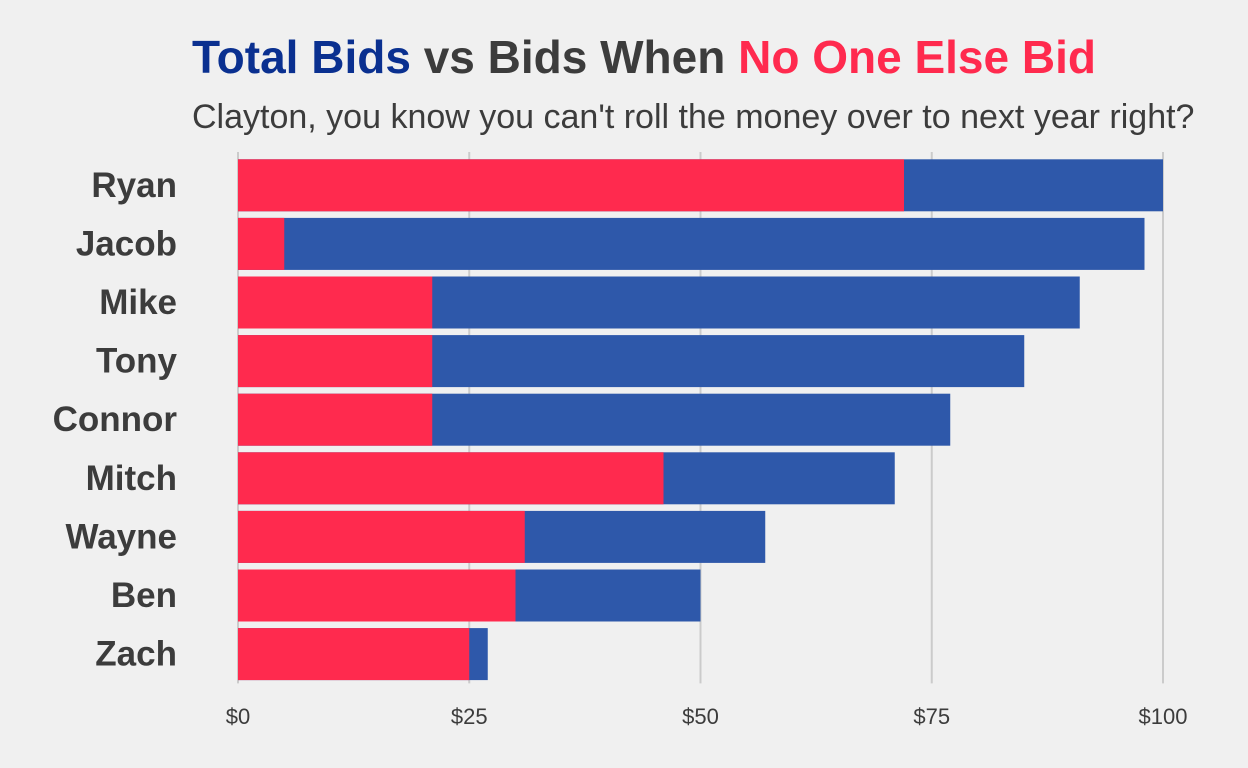  I want to click on bar-no_one_else-ben, so click(377, 595).